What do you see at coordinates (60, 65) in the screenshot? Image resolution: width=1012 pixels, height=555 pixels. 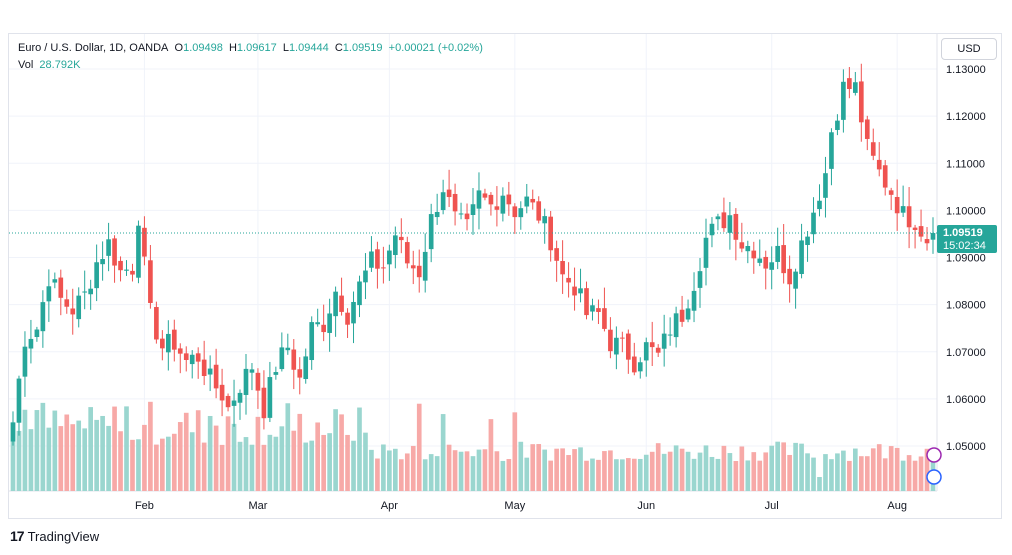 I see `legend-vol-value: 28.792K` at bounding box center [60, 65].